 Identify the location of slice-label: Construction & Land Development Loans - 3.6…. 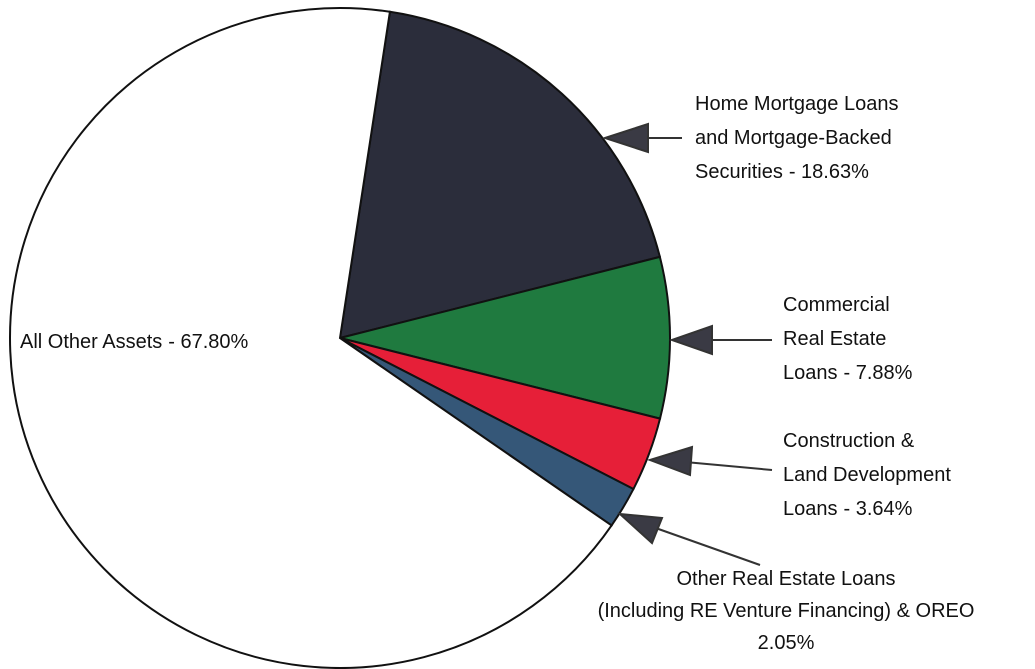
(867, 475).